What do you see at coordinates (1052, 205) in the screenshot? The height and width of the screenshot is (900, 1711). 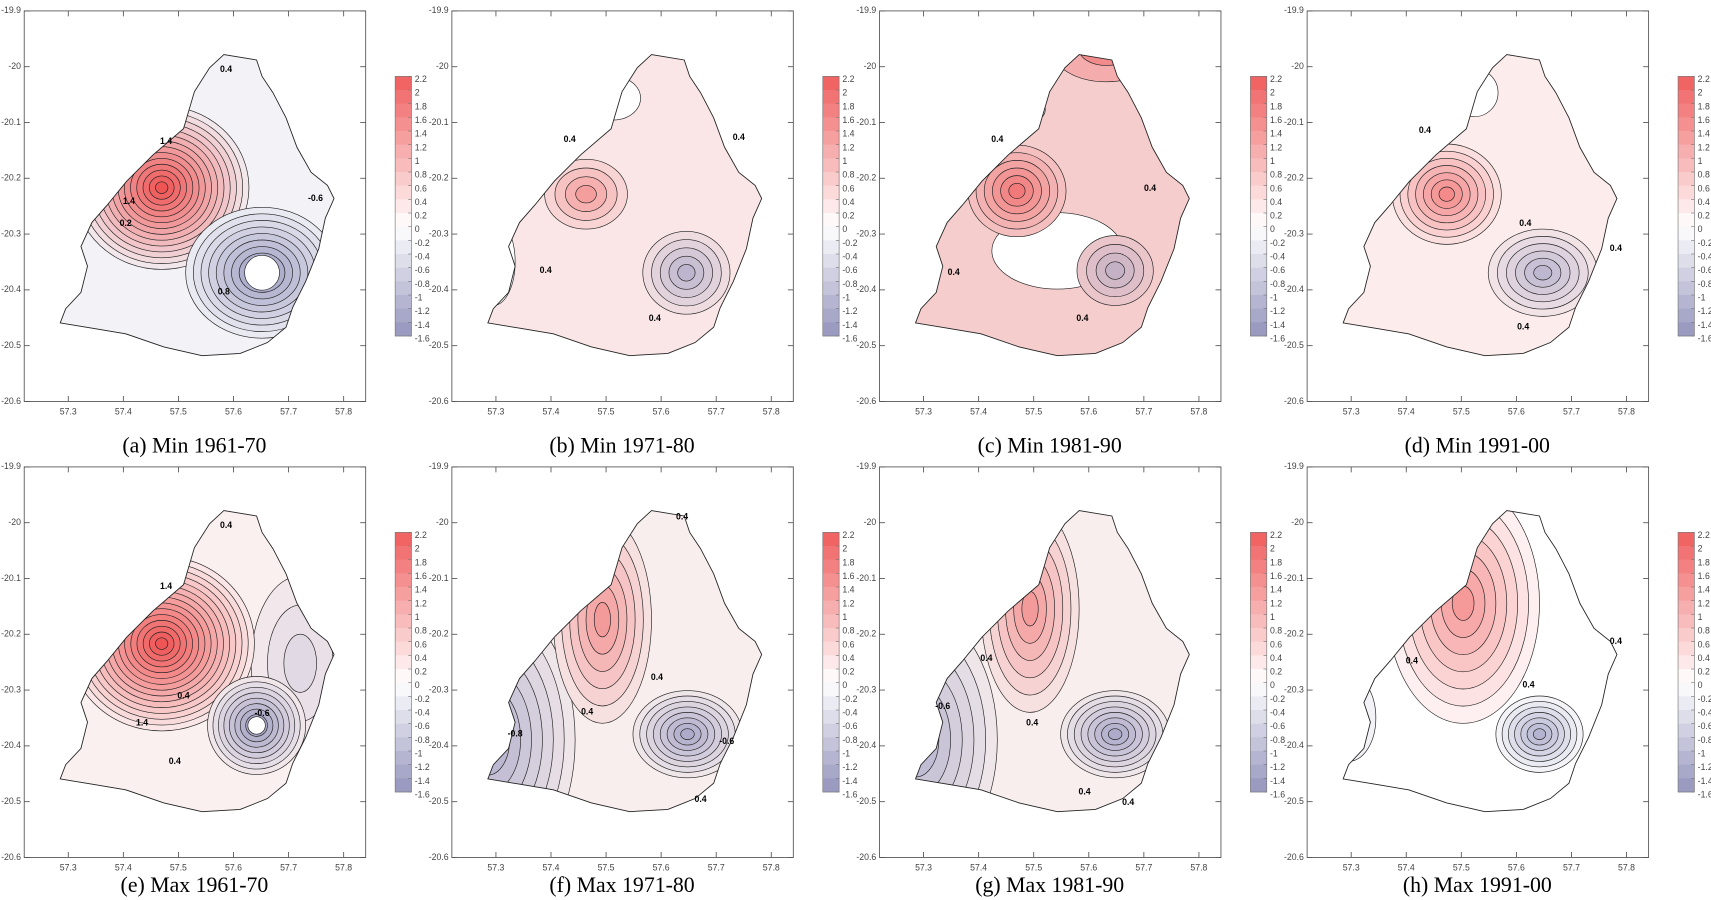 I see `contour-map` at bounding box center [1052, 205].